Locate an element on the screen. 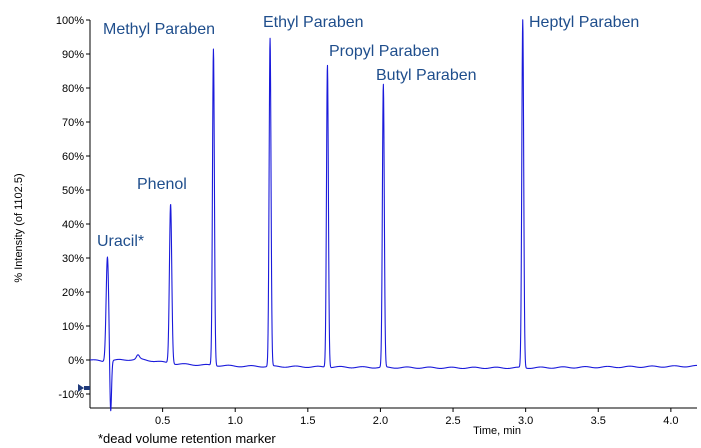 Image resolution: width=701 pixels, height=448 pixels. x-tick-label: 1.5 is located at coordinates (307, 421).